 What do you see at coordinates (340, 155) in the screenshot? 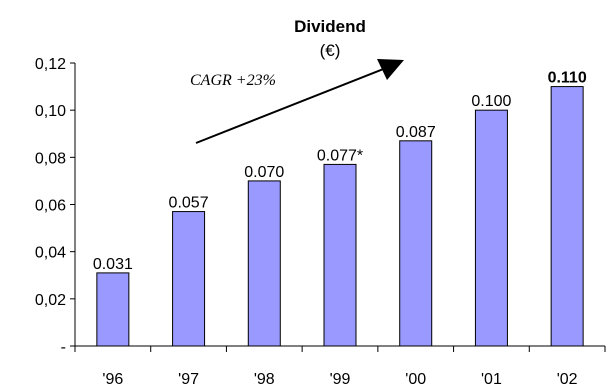
I see `data-label: 0.077*` at bounding box center [340, 155].